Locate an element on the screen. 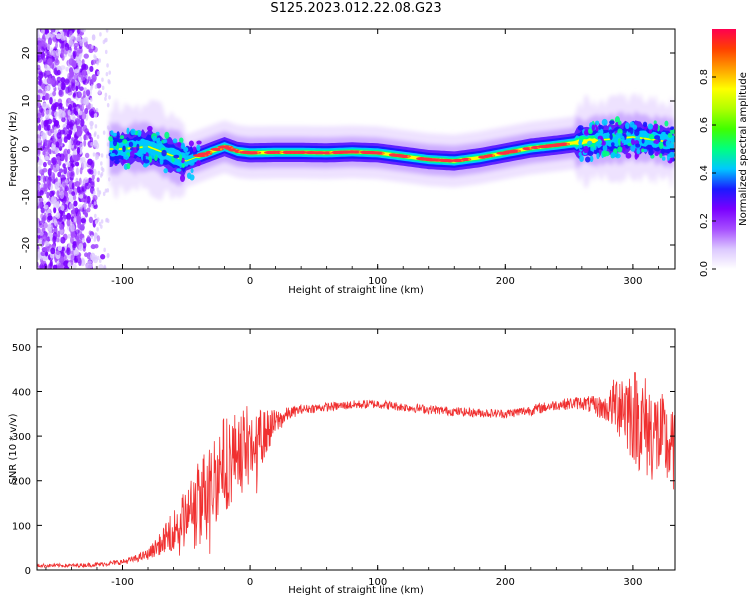 Image resolution: width=750 pixels, height=600 pixels. colorbar-tick-label: 0.6 is located at coordinates (704, 125).